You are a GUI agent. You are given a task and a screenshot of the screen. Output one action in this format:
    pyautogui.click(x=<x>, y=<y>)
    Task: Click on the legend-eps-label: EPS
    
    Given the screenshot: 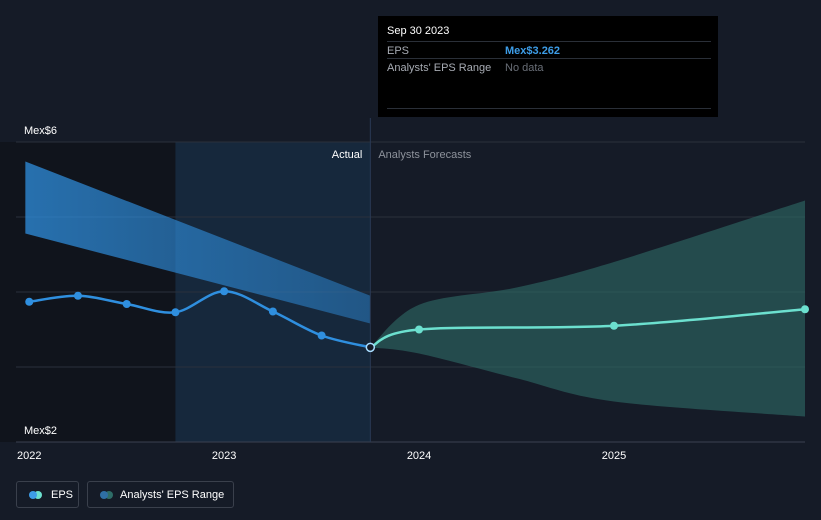 What is the action you would take?
    pyautogui.click(x=62, y=495)
    